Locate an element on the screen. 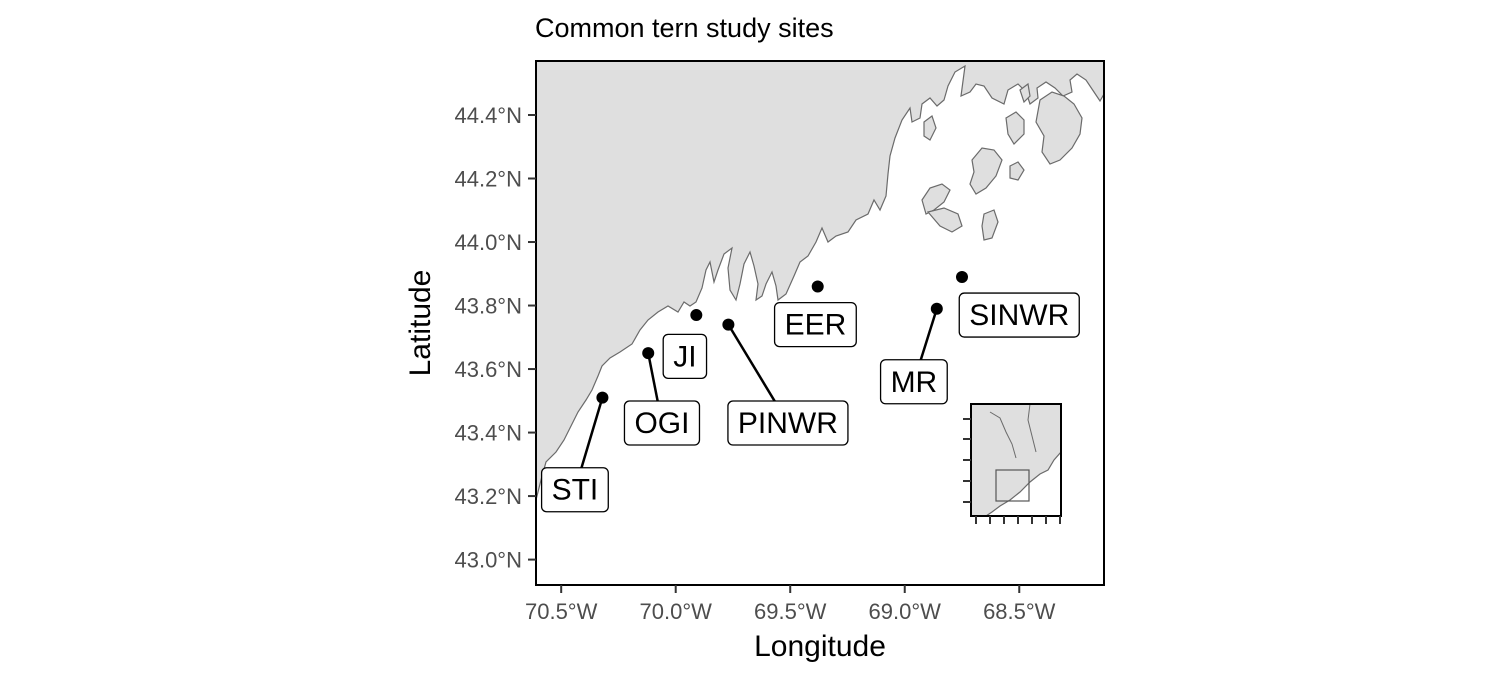 The image size is (1512, 680). y-tick-label: 44.0°N is located at coordinates (488, 242).